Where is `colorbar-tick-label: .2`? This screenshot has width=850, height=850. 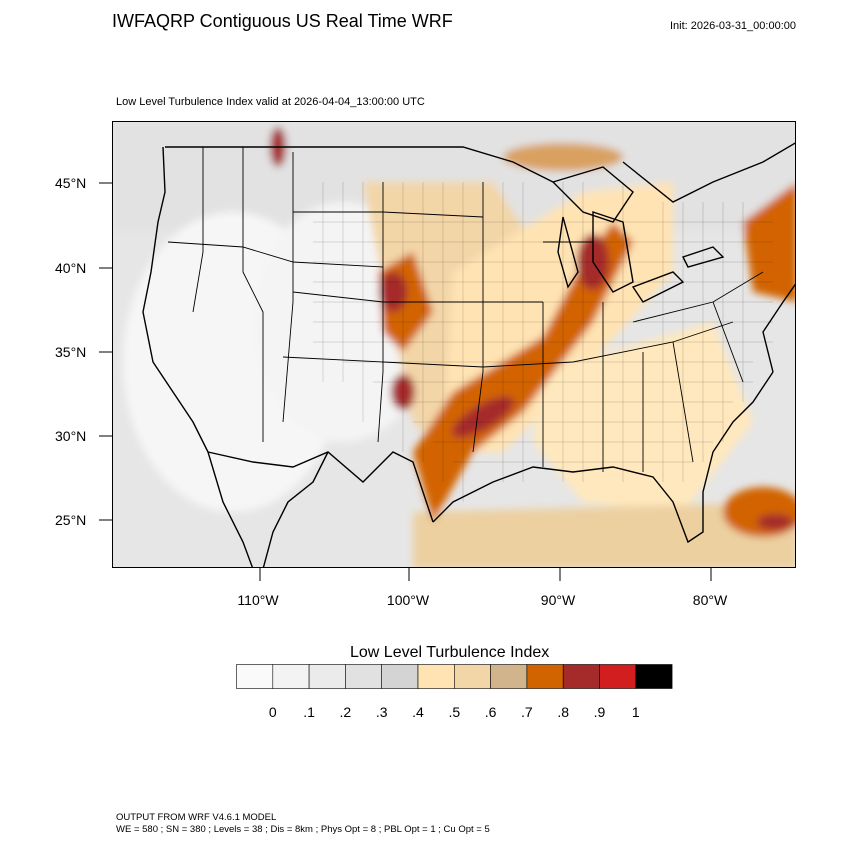
colorbar-tick-label: .2 is located at coordinates (345, 712).